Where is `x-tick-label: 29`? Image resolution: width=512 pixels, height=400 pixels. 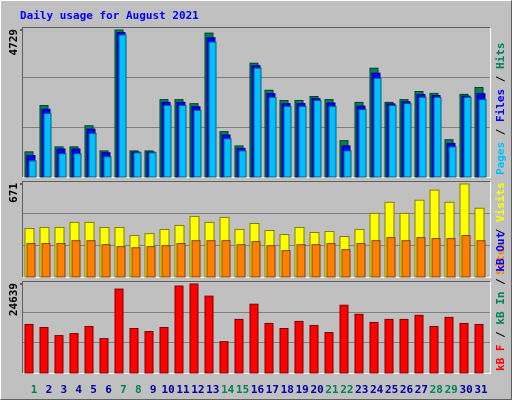 x-tick-label: 29 is located at coordinates (451, 389).